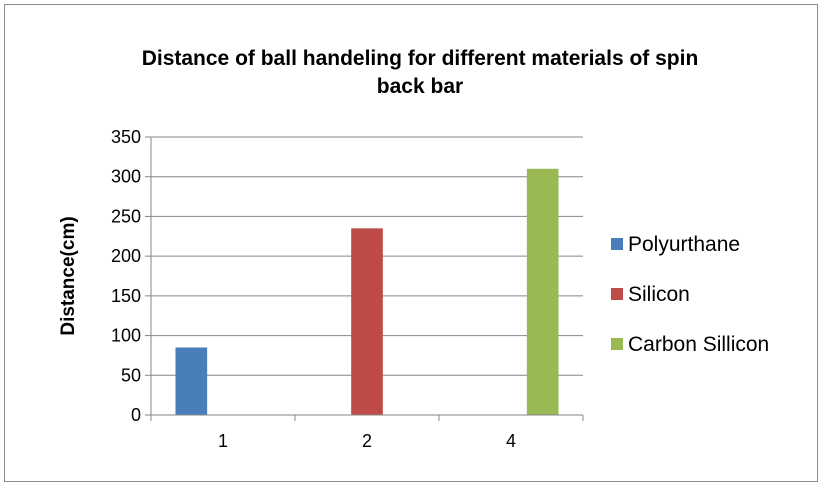 Image resolution: width=824 pixels, height=487 pixels. Describe the element at coordinates (420, 86) in the screenshot. I see `chart-title-line-2: back bar` at that location.